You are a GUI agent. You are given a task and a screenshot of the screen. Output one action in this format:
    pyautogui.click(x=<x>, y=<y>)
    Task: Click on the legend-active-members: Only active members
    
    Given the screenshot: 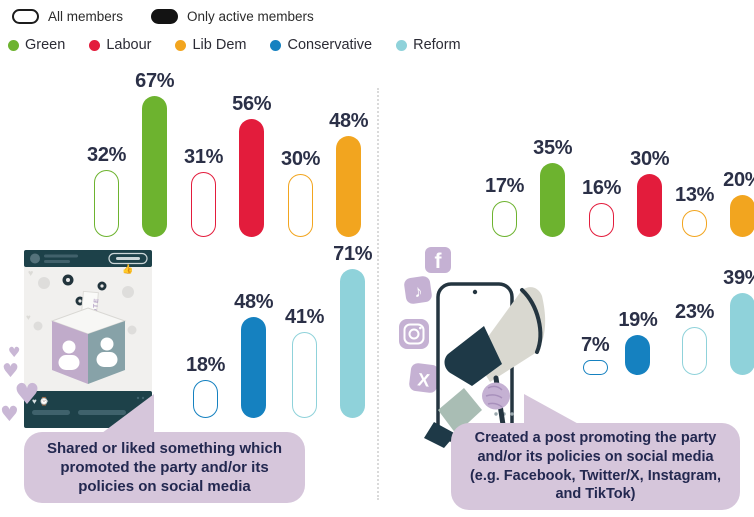 What is the action you would take?
    pyautogui.click(x=232, y=16)
    